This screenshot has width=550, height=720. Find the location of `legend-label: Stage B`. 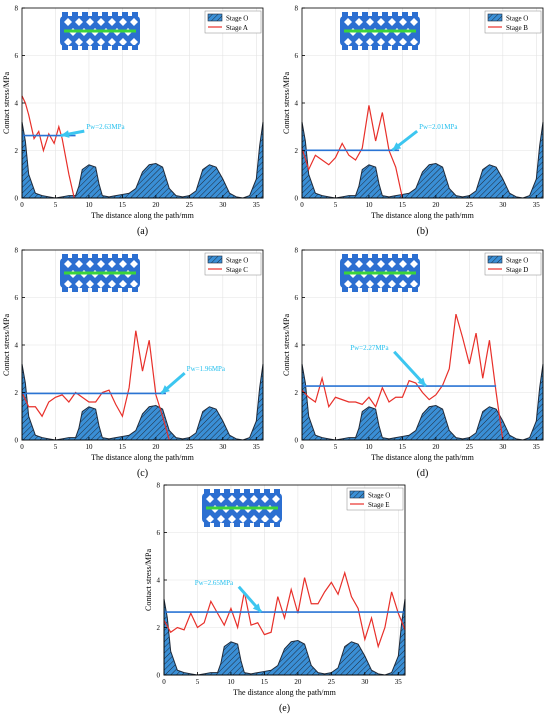

legend-label: Stage B is located at coordinates (517, 28).